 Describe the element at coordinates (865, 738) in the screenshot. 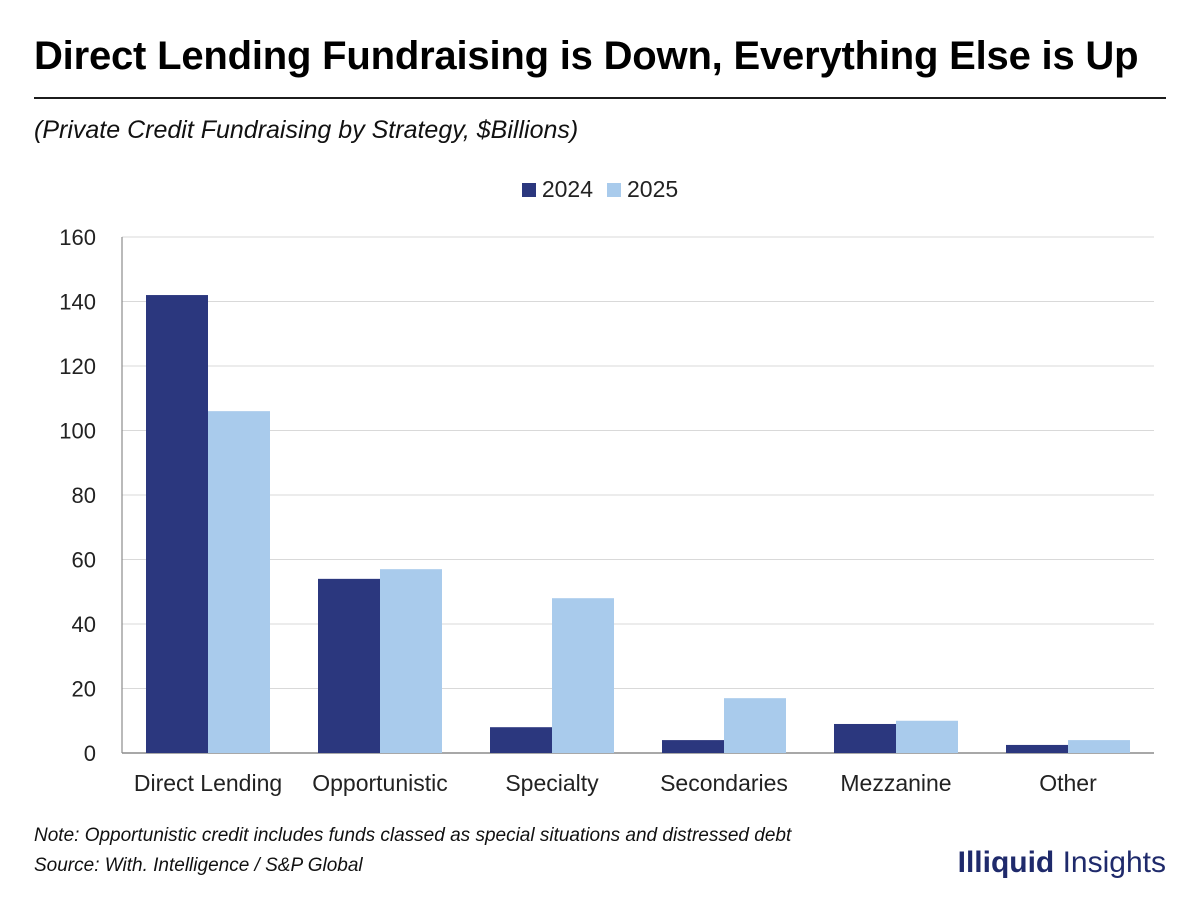

I see `bar-2024-mezzanine` at that location.